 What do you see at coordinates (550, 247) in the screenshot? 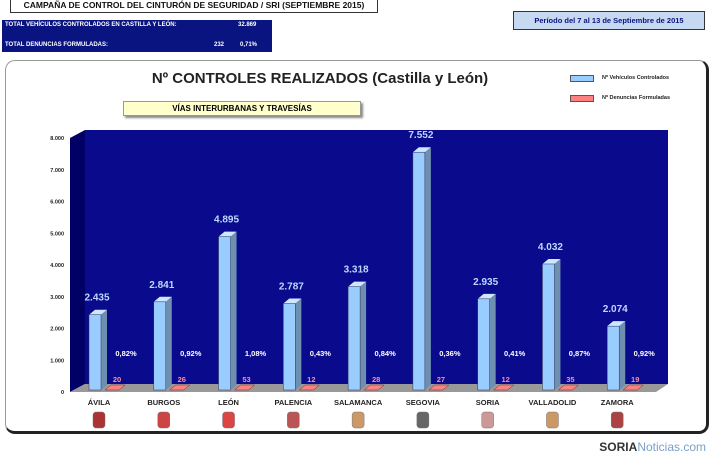
I see `vehicles-data-label: 4.032` at bounding box center [550, 247].